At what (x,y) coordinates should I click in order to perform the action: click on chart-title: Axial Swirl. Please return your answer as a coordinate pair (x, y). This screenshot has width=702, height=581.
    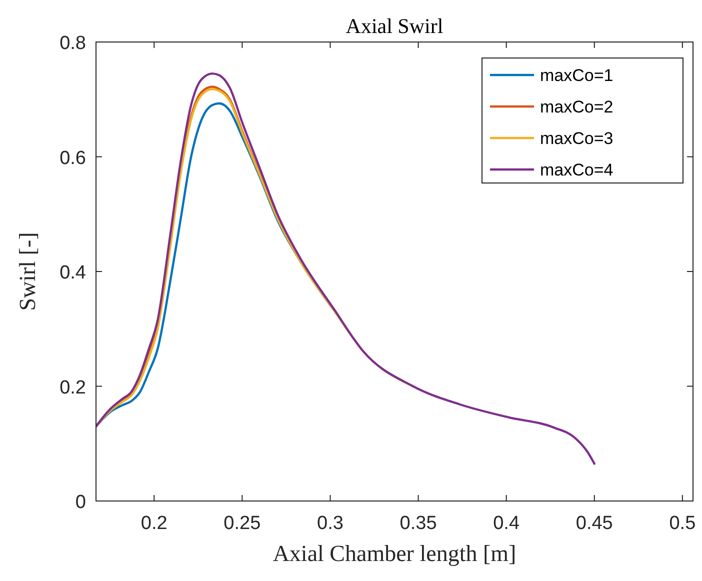
    Looking at the image, I should click on (395, 26).